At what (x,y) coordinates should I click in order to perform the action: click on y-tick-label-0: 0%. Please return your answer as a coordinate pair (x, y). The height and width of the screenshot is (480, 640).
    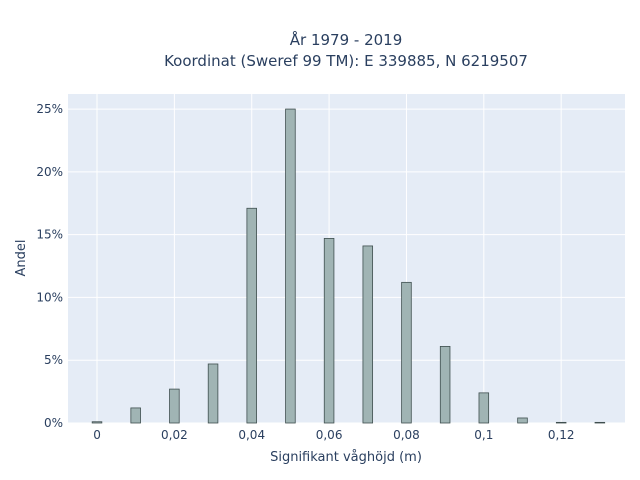
    Looking at the image, I should click on (53, 423).